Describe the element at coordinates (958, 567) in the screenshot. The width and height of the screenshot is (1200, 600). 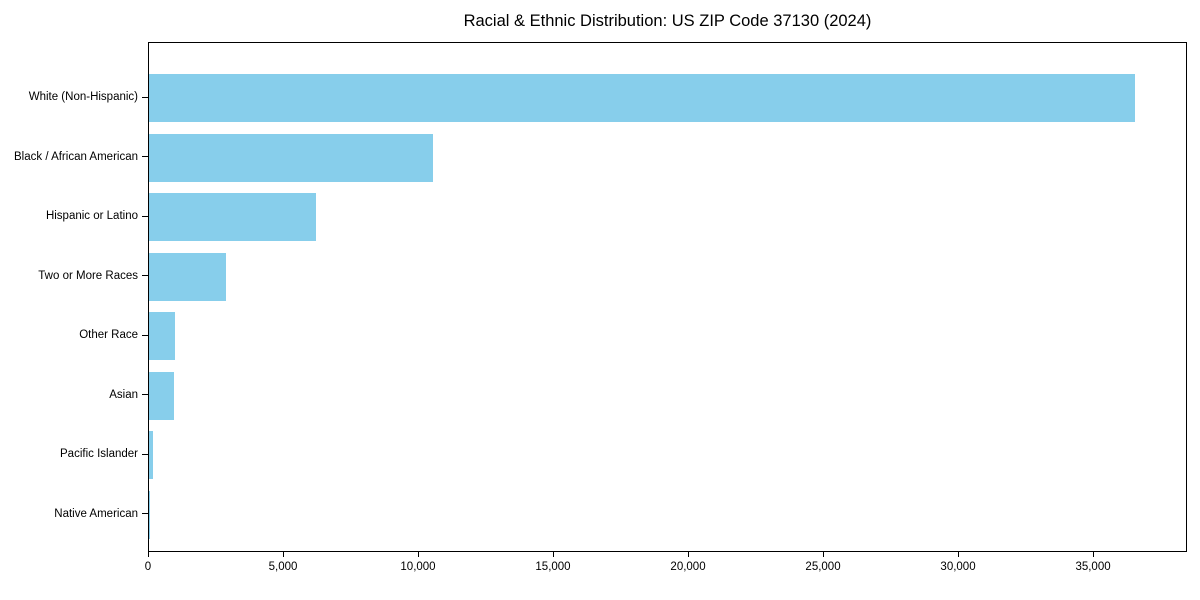
I see `x-axis-tick-label: 30,000` at that location.